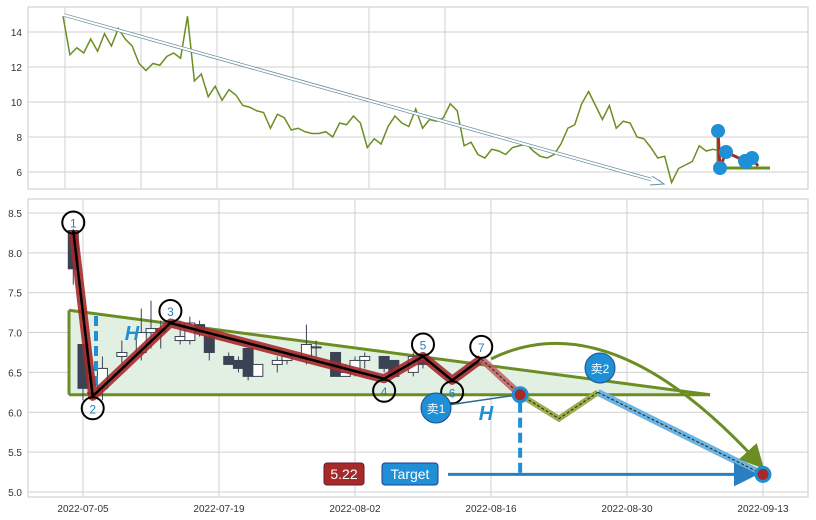  What do you see at coordinates (500, 377) in the screenshot?
I see `breakdown-dash` at bounding box center [500, 377].